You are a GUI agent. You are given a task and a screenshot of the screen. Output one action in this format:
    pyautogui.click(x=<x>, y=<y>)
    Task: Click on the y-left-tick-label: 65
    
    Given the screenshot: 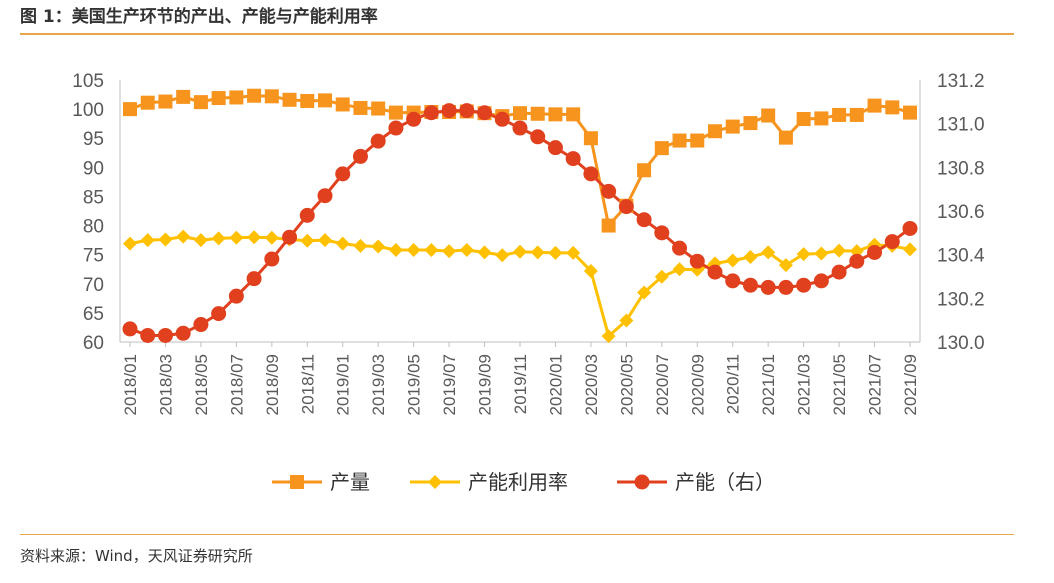 What is the action you would take?
    pyautogui.click(x=93, y=314)
    